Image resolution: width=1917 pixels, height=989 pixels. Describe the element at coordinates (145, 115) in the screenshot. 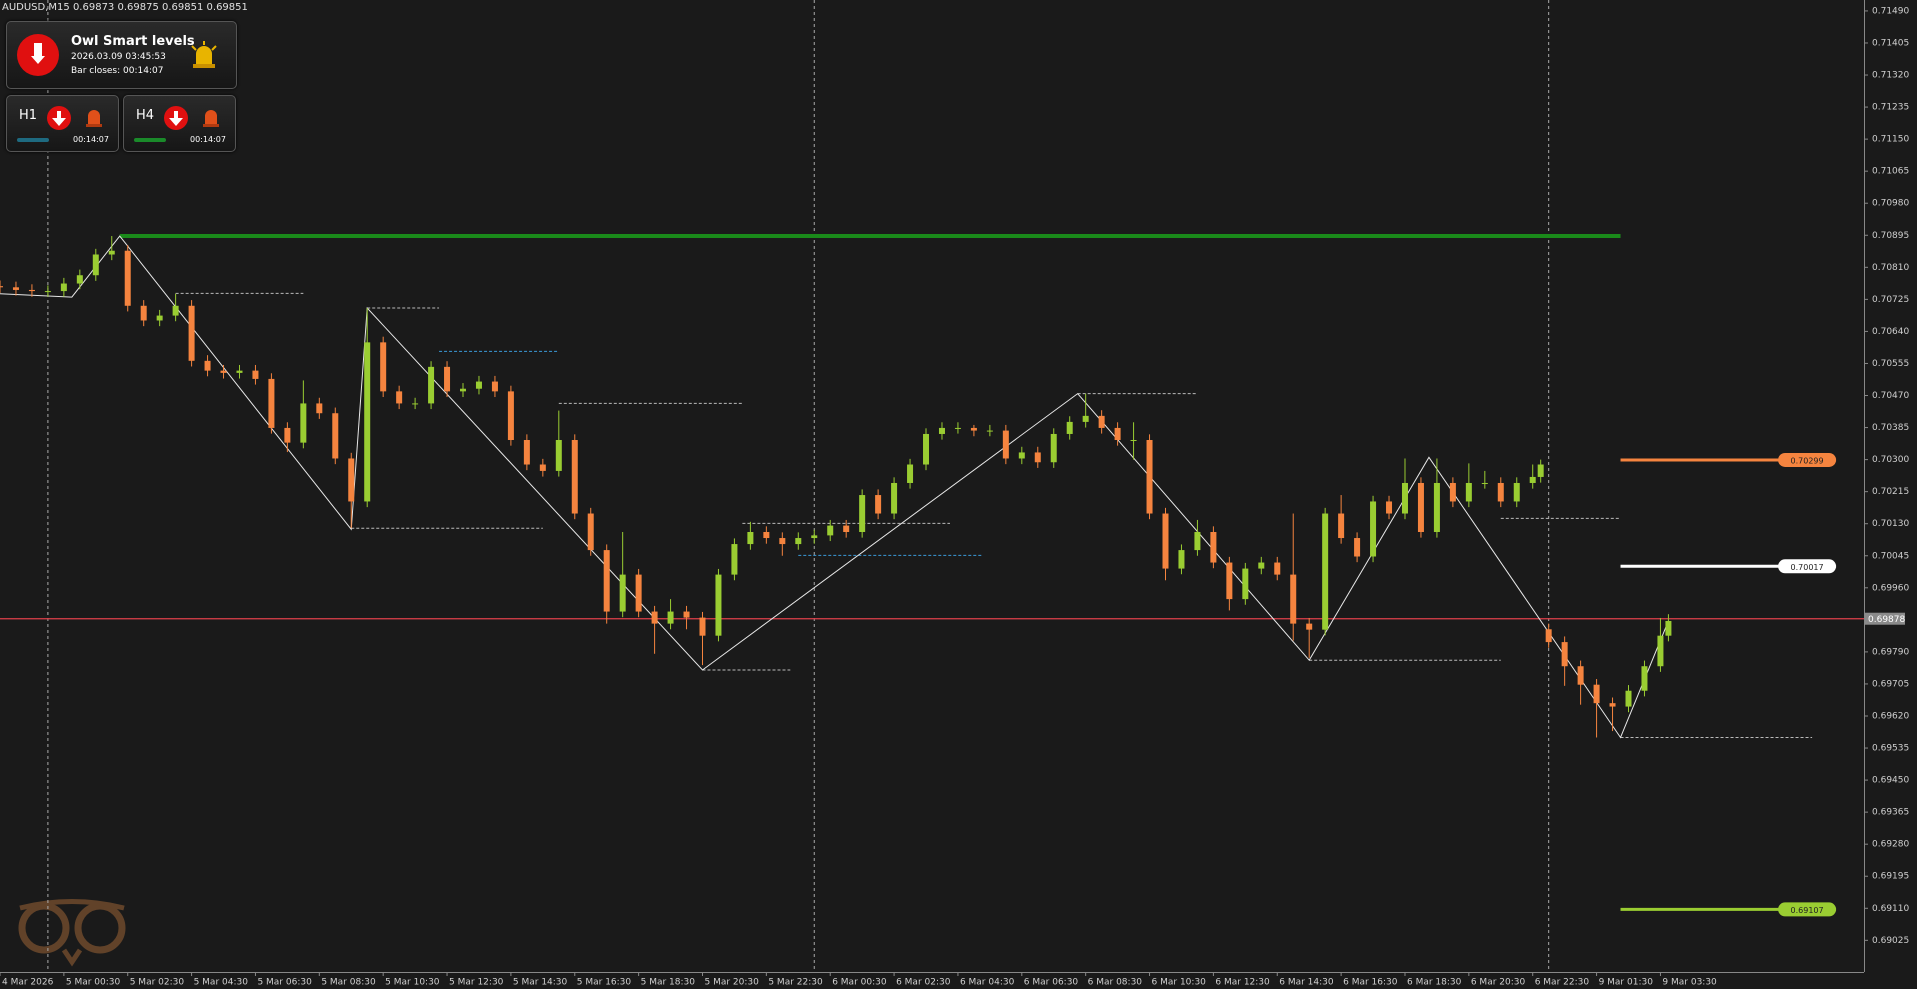

I see `timeframe-label: H4` at that location.